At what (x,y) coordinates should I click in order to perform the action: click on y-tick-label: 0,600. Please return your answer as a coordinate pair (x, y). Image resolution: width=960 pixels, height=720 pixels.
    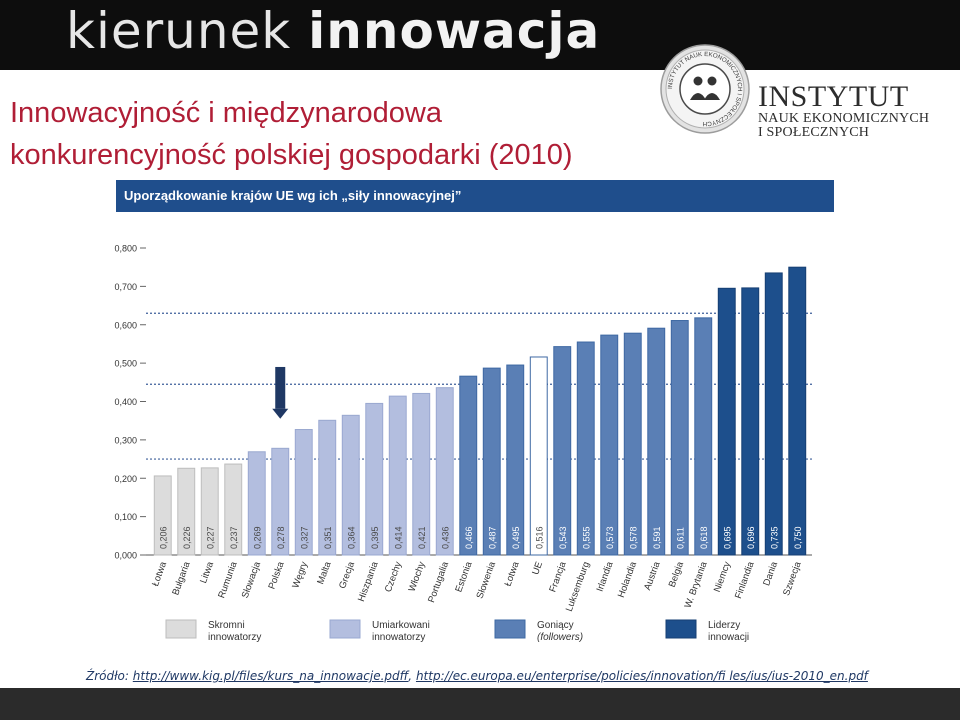
    Looking at the image, I should click on (125, 325).